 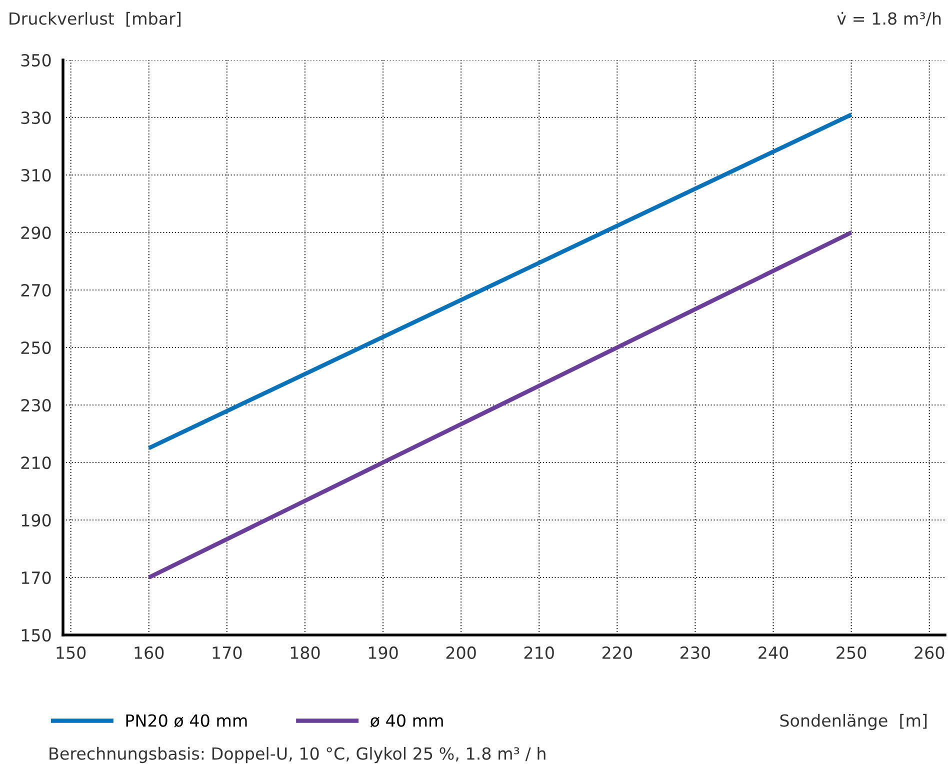 I want to click on x-tick-label: 150, so click(x=71, y=653).